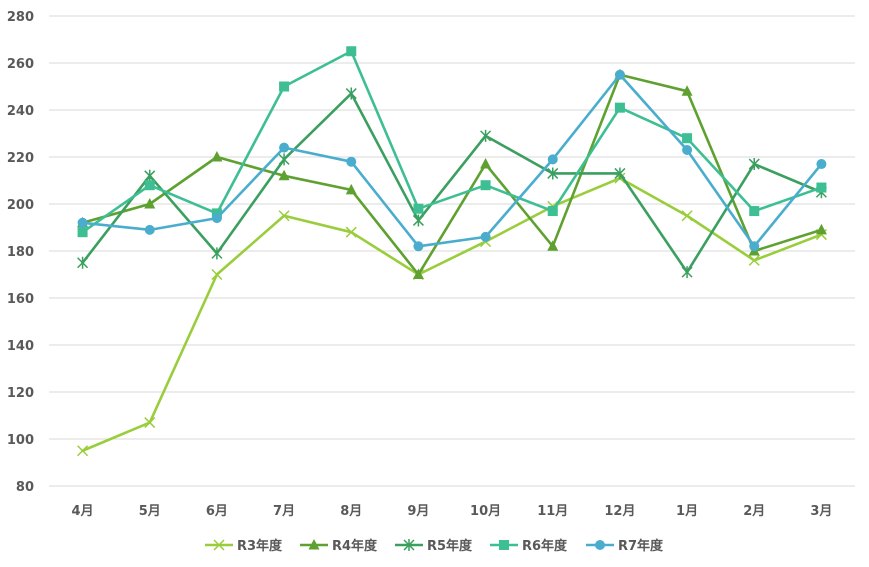 Image resolution: width=869 pixels, height=567 pixels. What do you see at coordinates (20, 17) in the screenshot?
I see `y-tick-label: 280` at bounding box center [20, 17].